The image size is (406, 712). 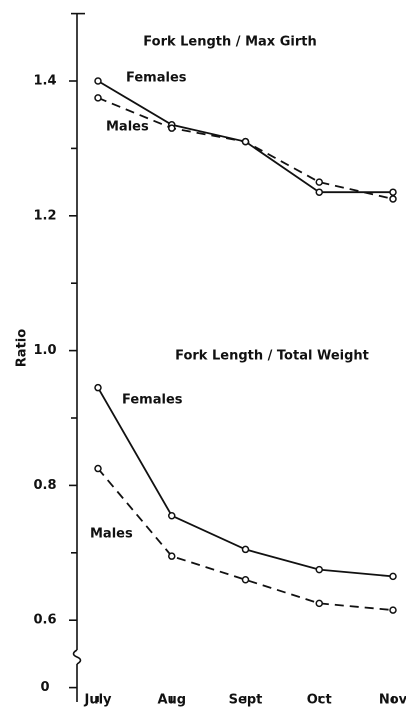 I want to click on y-tick-label: 0.8, so click(x=44, y=485).